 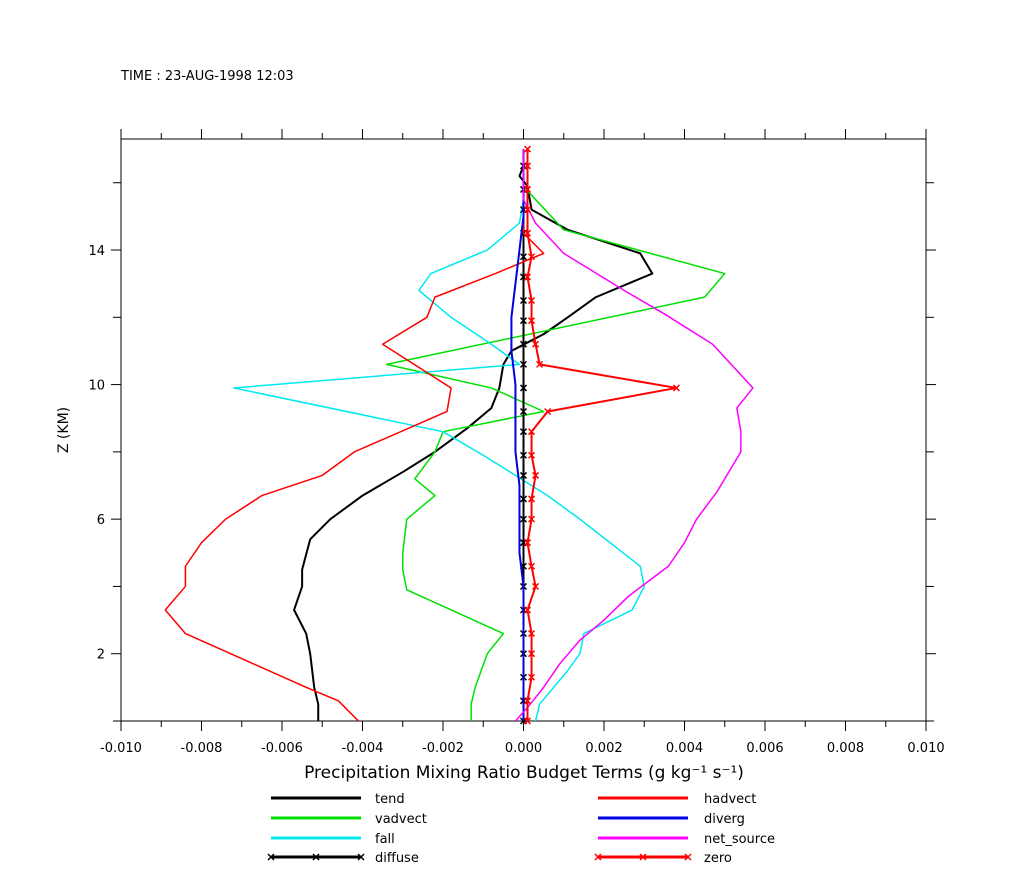 What do you see at coordinates (64, 430) in the screenshot?
I see `y-axis-label: Z (KM)` at bounding box center [64, 430].